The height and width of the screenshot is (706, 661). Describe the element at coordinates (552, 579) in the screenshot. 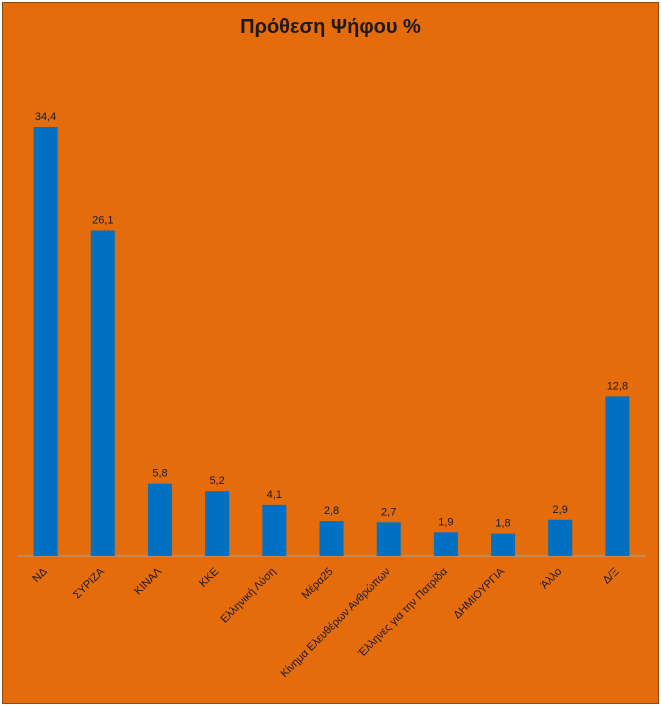

I see `x-tick-label: Άλλο` at that location.